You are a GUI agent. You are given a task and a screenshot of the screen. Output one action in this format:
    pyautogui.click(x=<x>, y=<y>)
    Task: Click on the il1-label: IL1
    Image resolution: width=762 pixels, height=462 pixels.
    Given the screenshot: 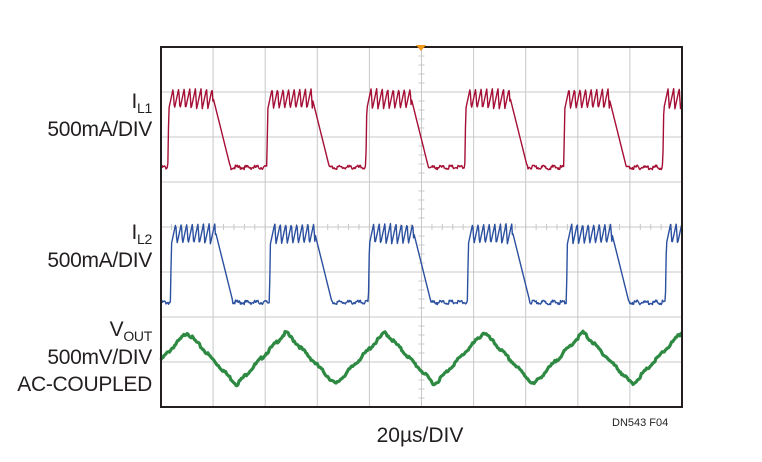 What is the action you would take?
    pyautogui.click(x=141, y=103)
    